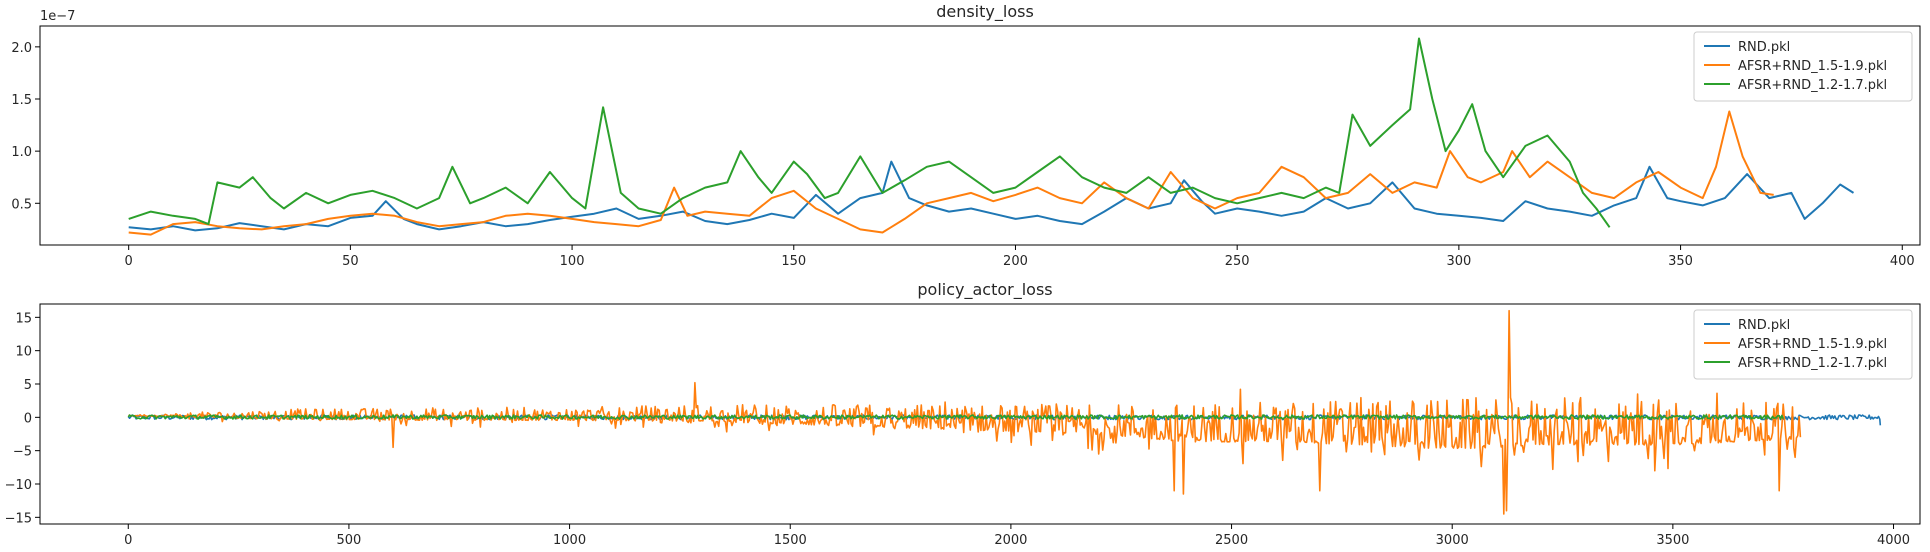 The height and width of the screenshot is (552, 1930). Describe the element at coordinates (790, 540) in the screenshot. I see `x-tick-label: 1500` at that location.